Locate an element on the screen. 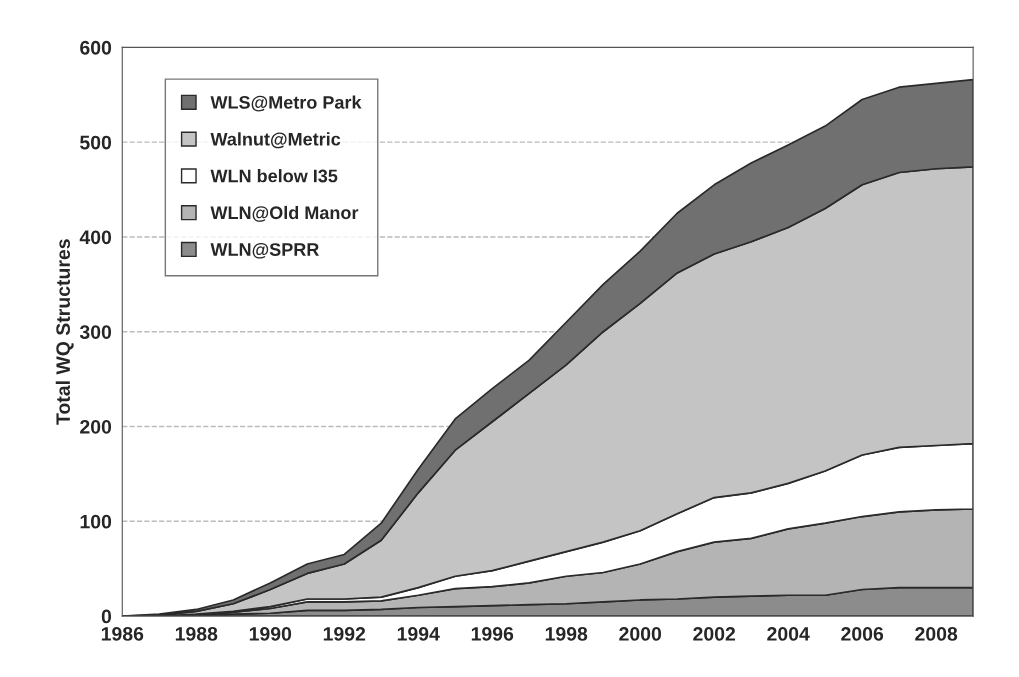 This screenshot has width=1019, height=677. x-tick-label: 2006 is located at coordinates (862, 634).